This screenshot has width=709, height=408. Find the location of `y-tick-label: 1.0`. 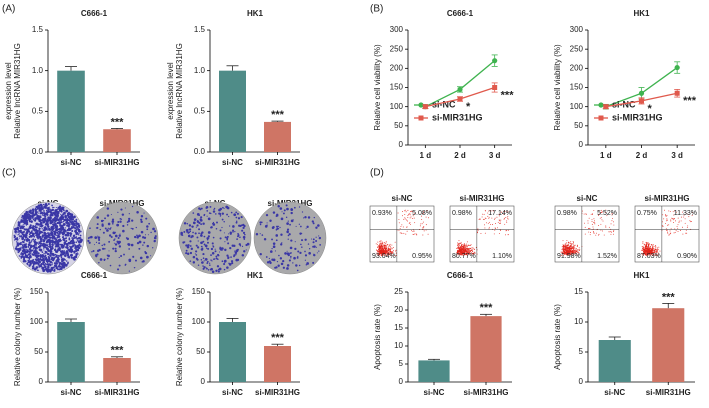

y-tick-label: 1.0 is located at coordinates (200, 70).